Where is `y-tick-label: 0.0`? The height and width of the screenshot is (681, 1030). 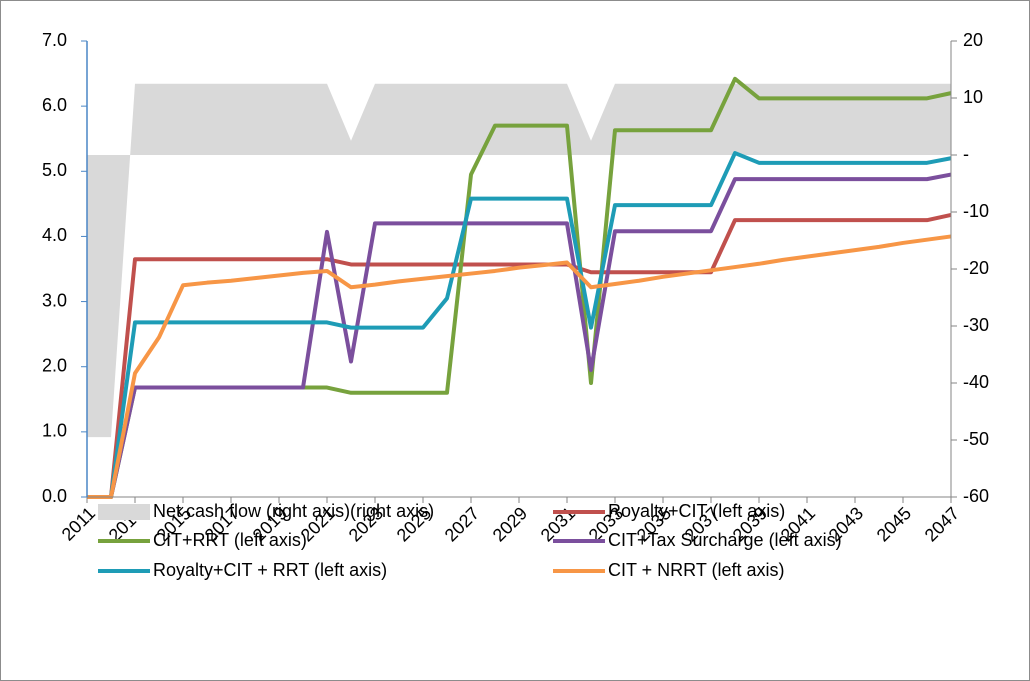 y-tick-label: 0.0 is located at coordinates (54, 496).